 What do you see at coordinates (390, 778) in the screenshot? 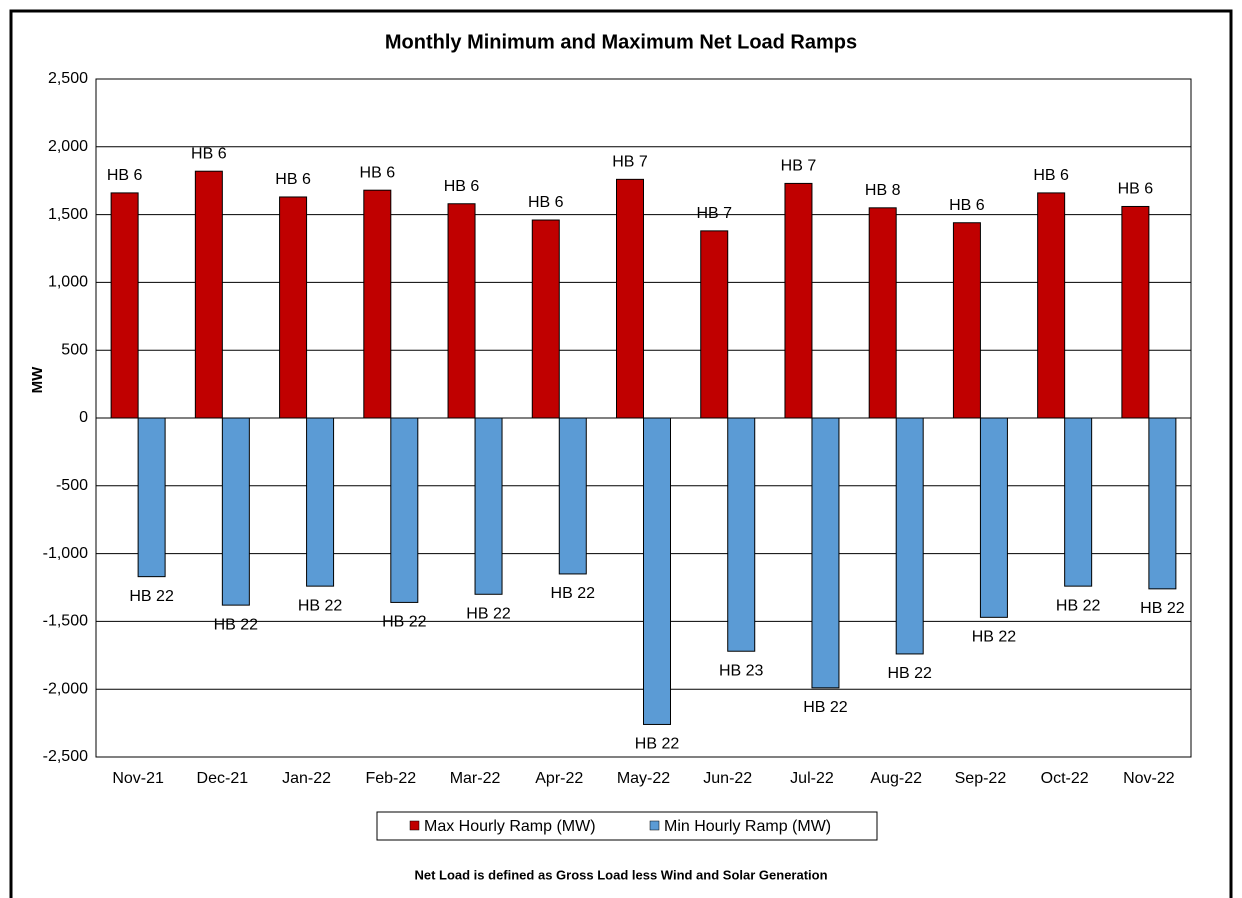
I see `x-tick-label: Feb-22` at bounding box center [390, 778].